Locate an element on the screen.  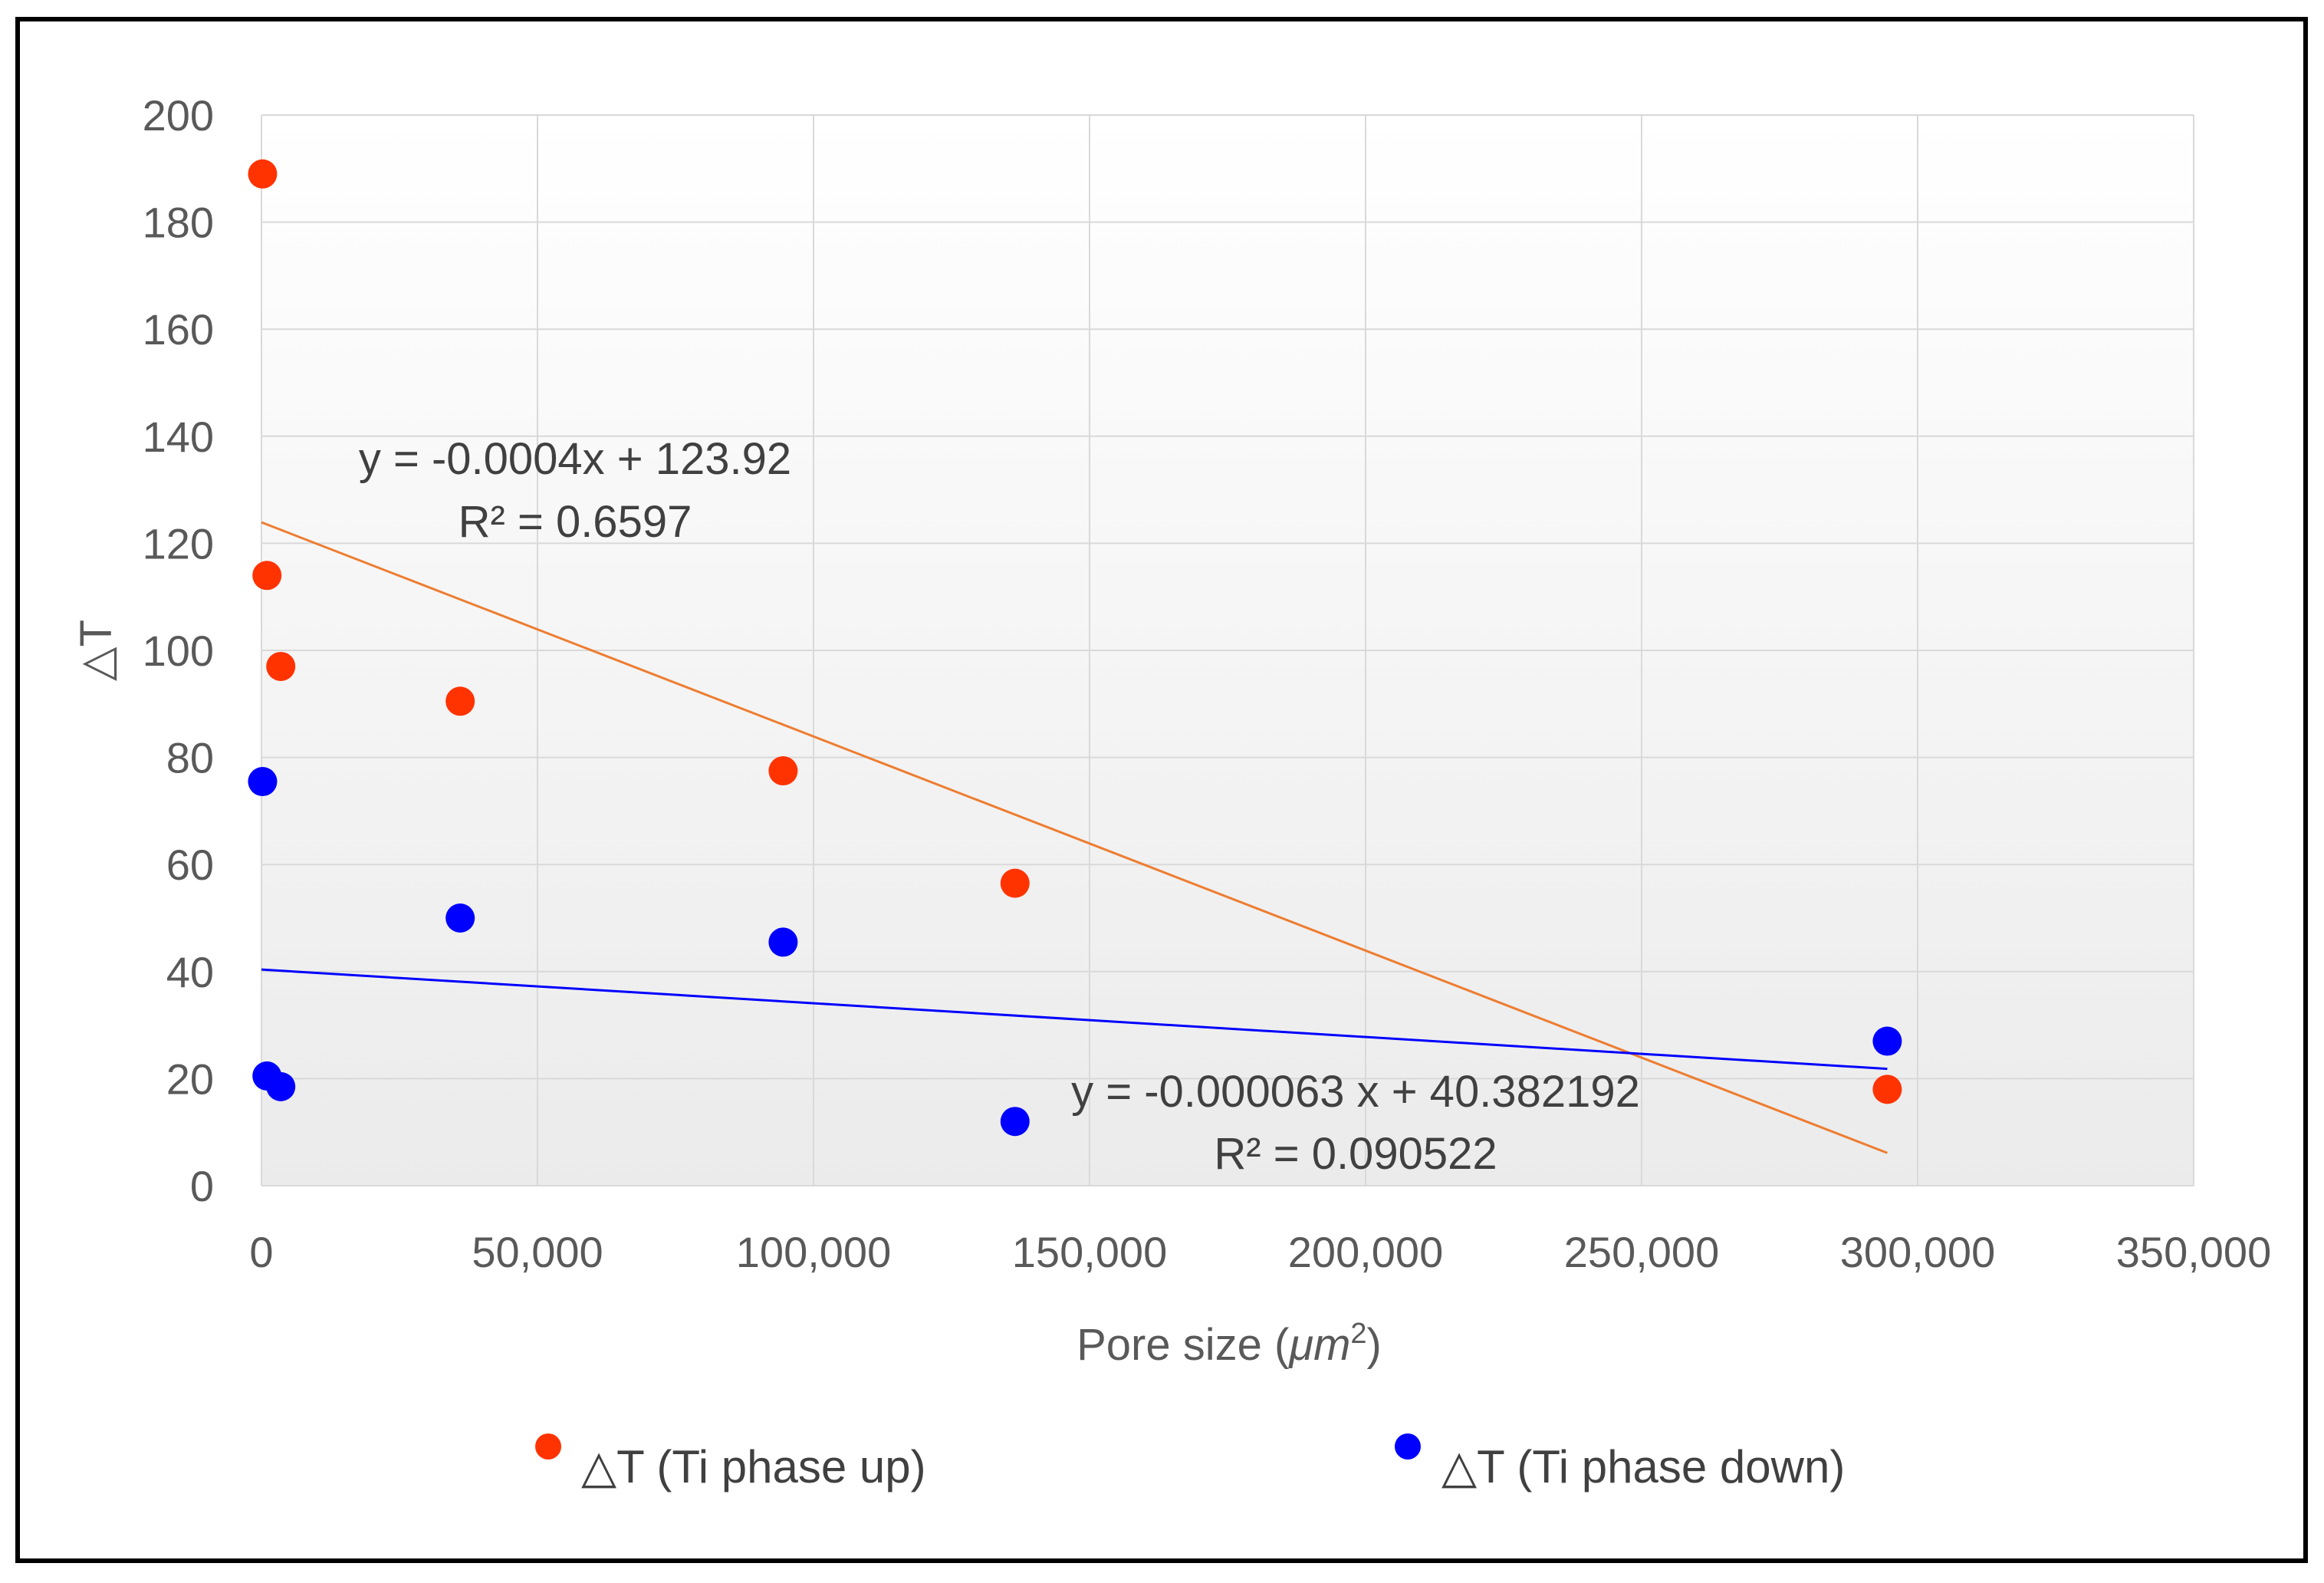
trendline-up-r2: R² = 0.6597 is located at coordinates (575, 522).